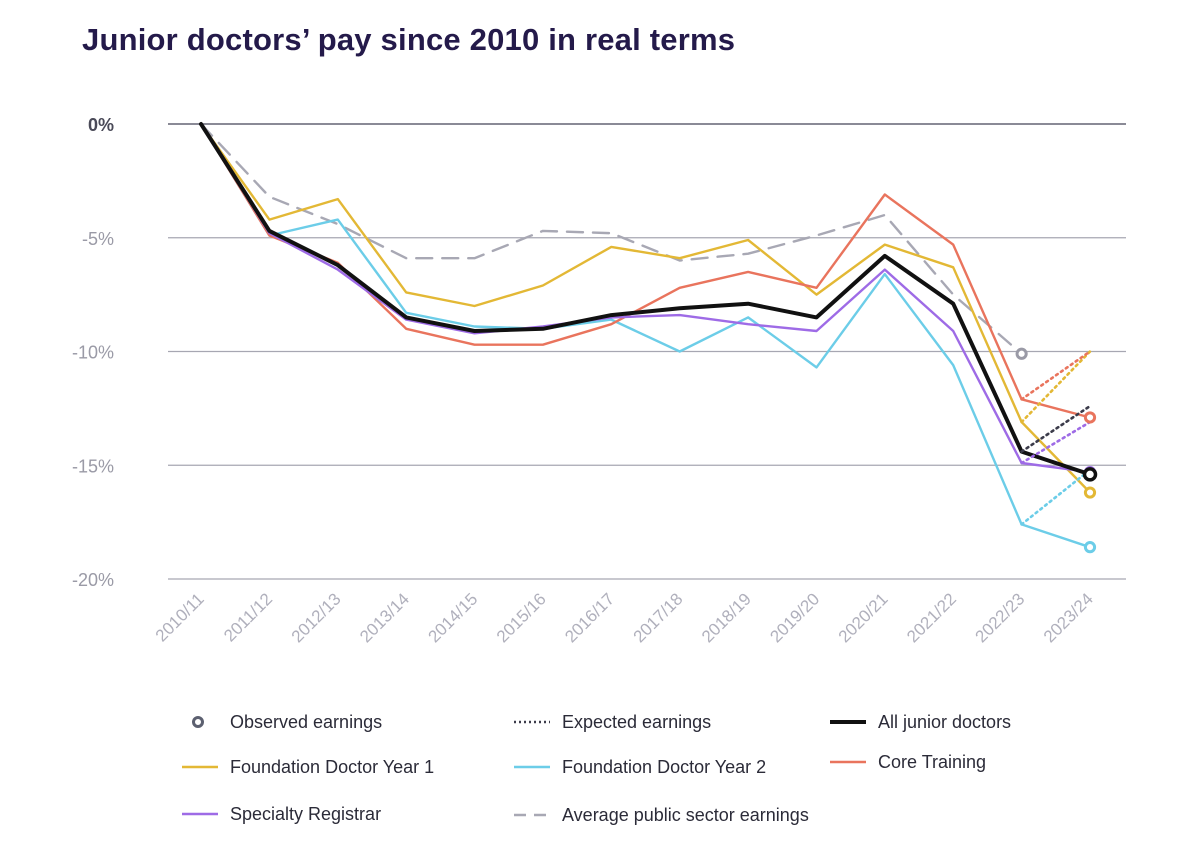 This screenshot has height=844, width=1200. I want to click on legend-expected: Expected earnings, so click(611, 722).